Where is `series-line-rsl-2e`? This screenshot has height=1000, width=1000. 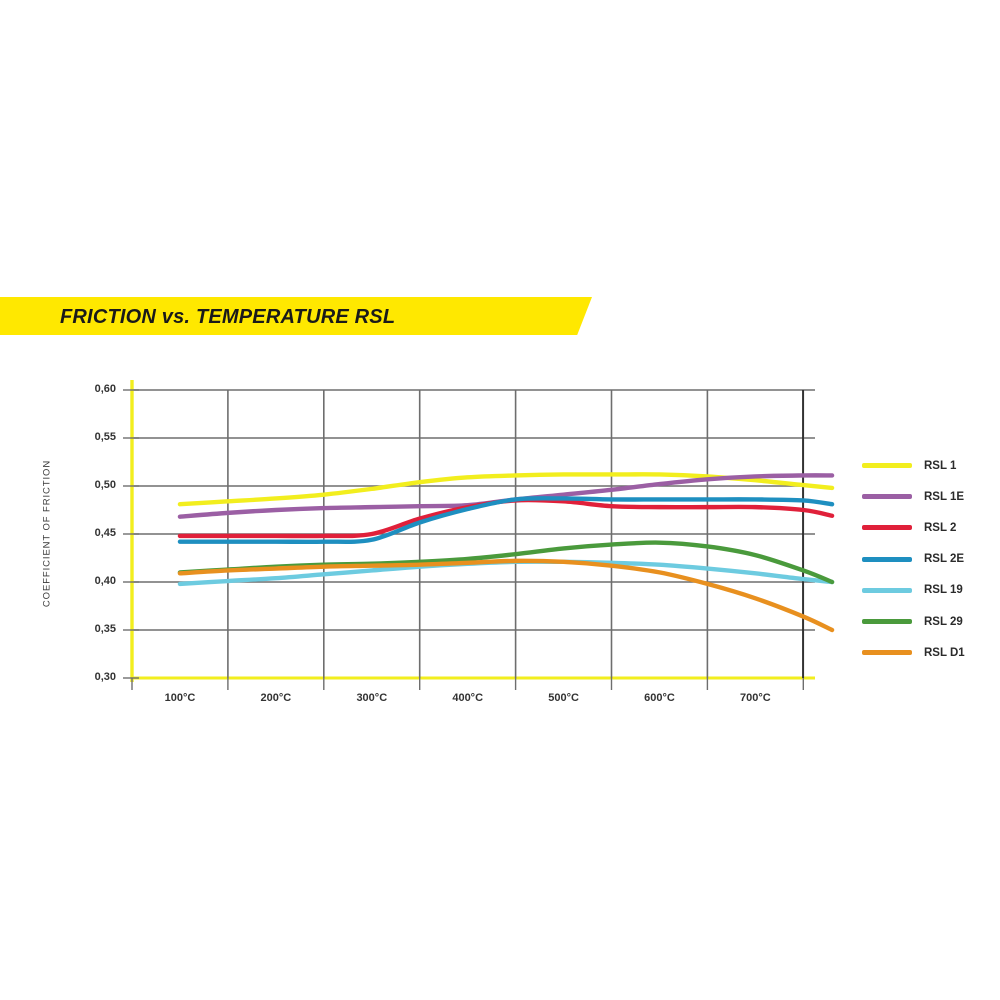 series-line-rsl-2e is located at coordinates (506, 520).